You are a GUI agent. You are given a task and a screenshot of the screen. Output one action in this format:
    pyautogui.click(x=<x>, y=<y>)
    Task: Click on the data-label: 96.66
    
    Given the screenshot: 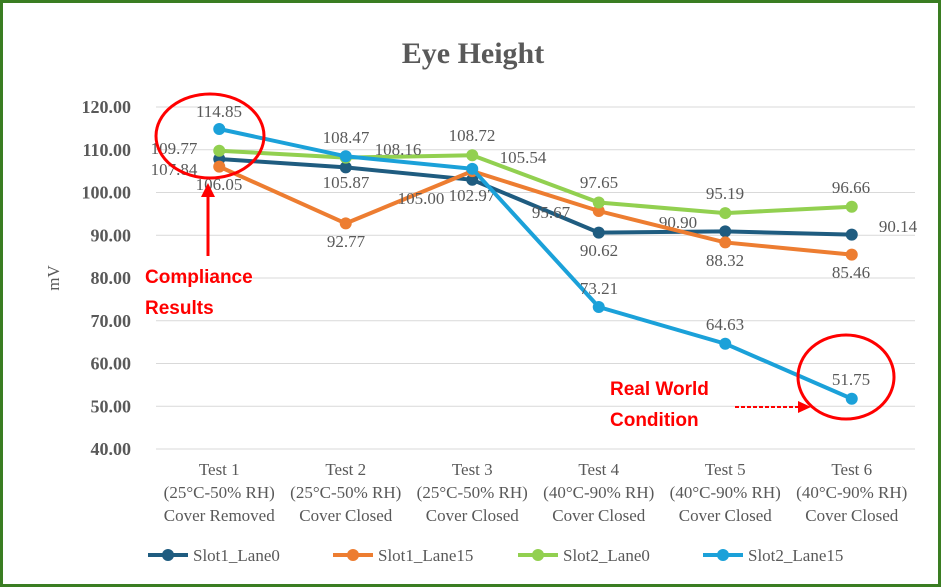 What is the action you would take?
    pyautogui.click(x=851, y=187)
    